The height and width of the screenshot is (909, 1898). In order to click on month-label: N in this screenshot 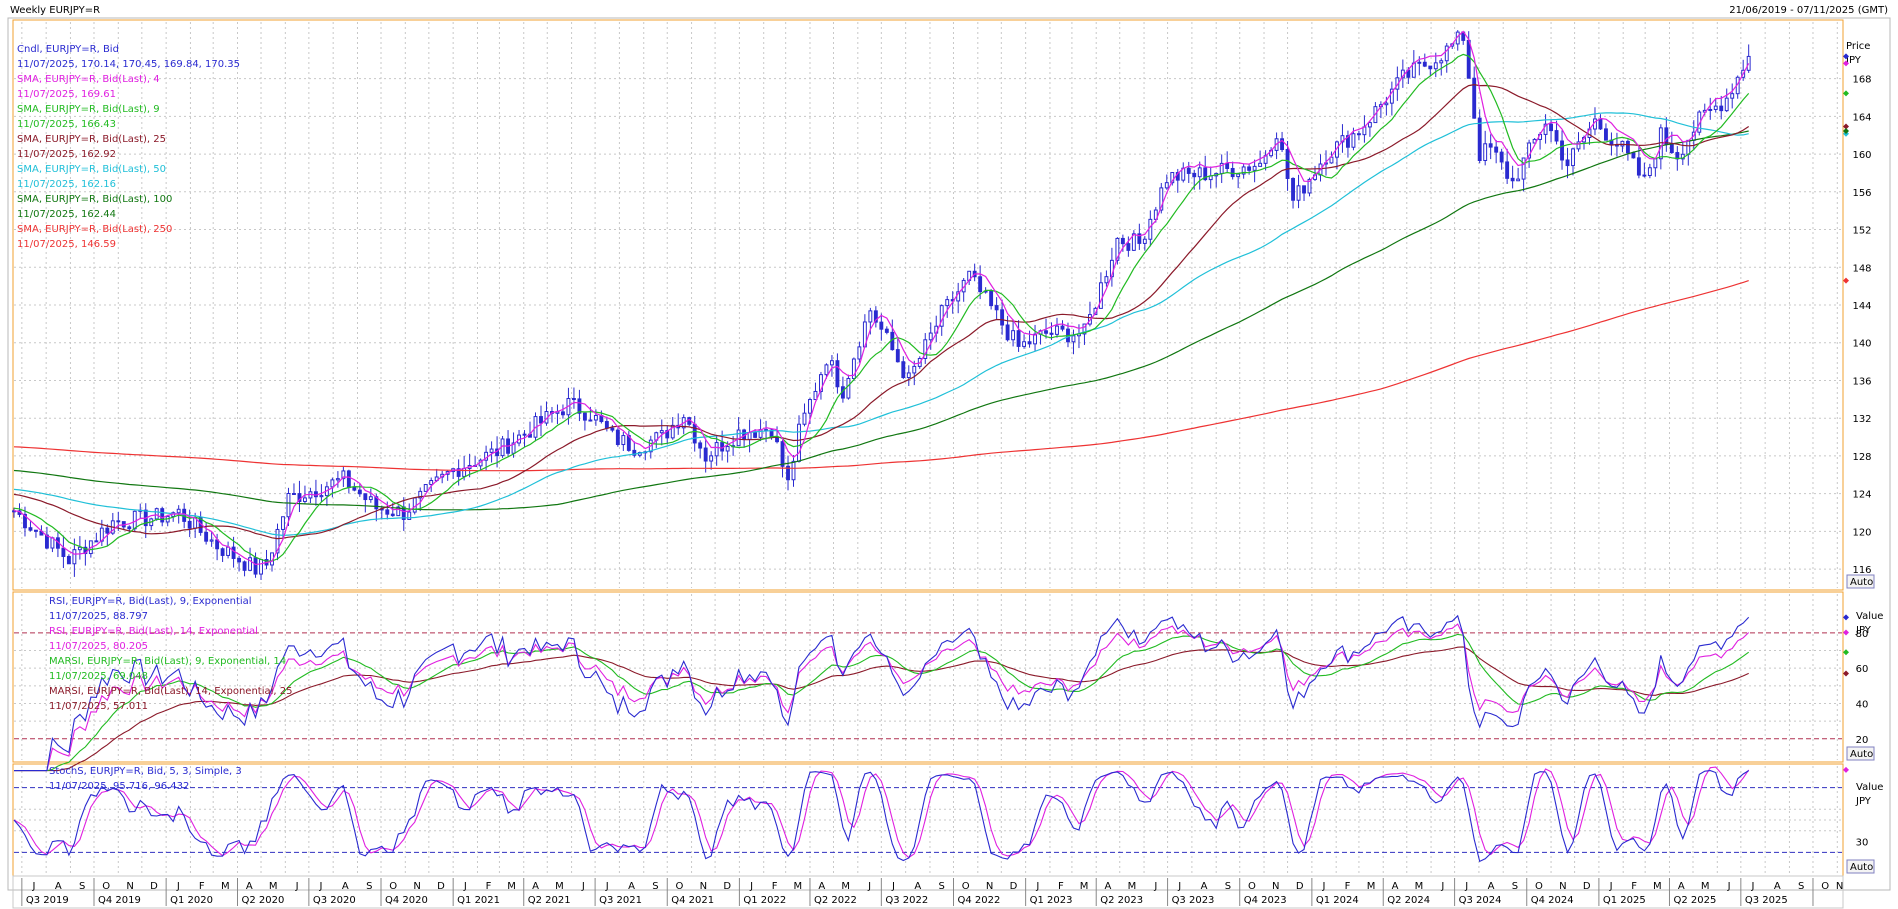, I will do `click(1562, 886)`.